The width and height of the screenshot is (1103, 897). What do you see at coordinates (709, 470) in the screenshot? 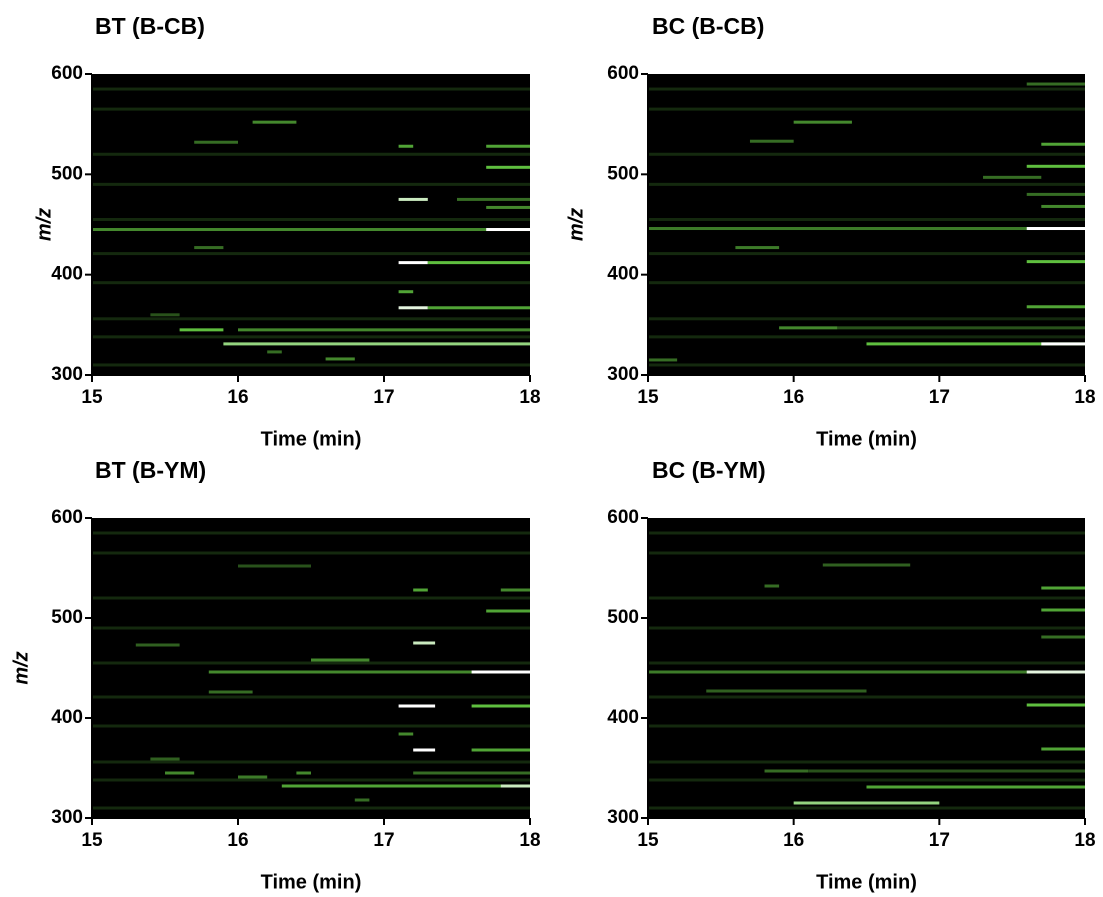
I see `chart-title: BC (B-YM)` at bounding box center [709, 470].